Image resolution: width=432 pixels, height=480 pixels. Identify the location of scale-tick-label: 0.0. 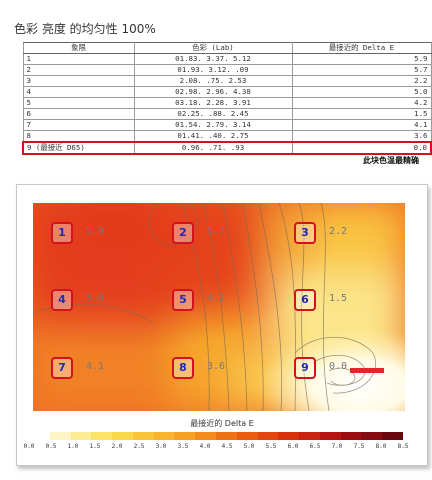
(29, 446).